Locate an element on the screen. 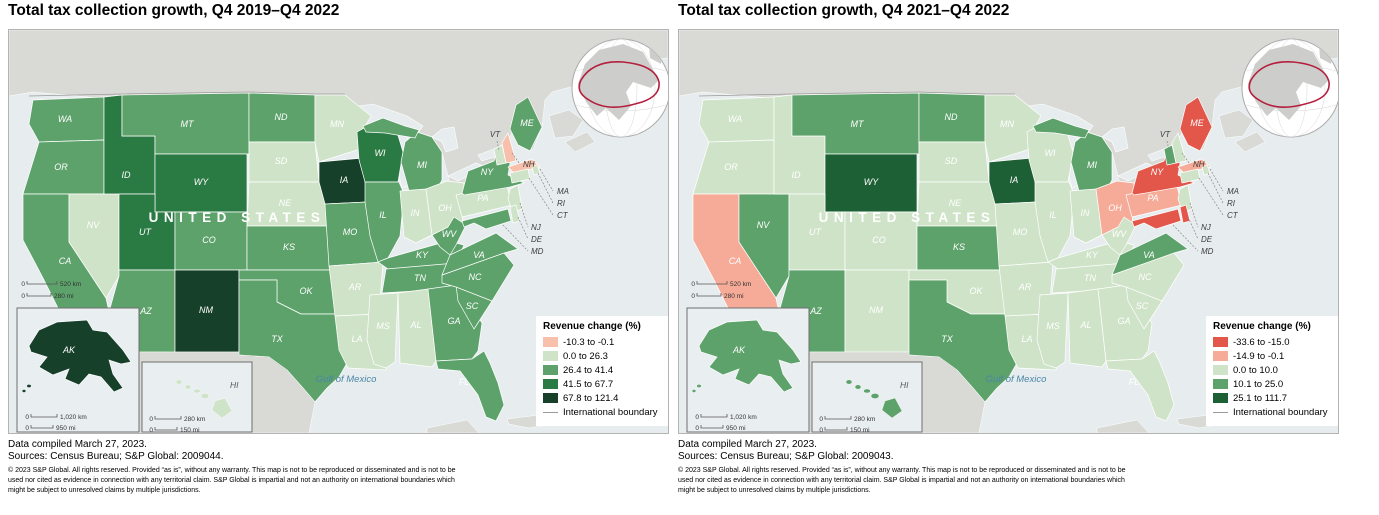 The image size is (1379, 515). state-label-ut: UT is located at coordinates (145, 232).